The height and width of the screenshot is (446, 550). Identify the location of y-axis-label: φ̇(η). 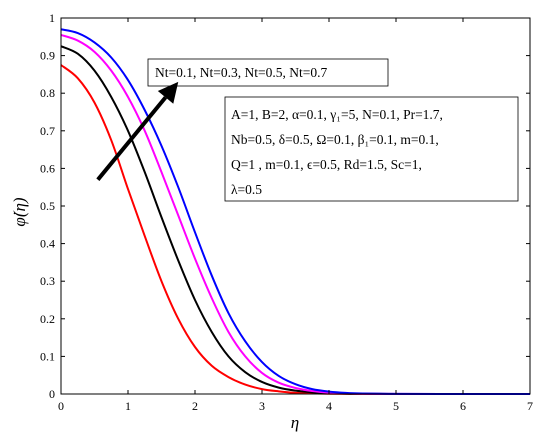
(19, 211).